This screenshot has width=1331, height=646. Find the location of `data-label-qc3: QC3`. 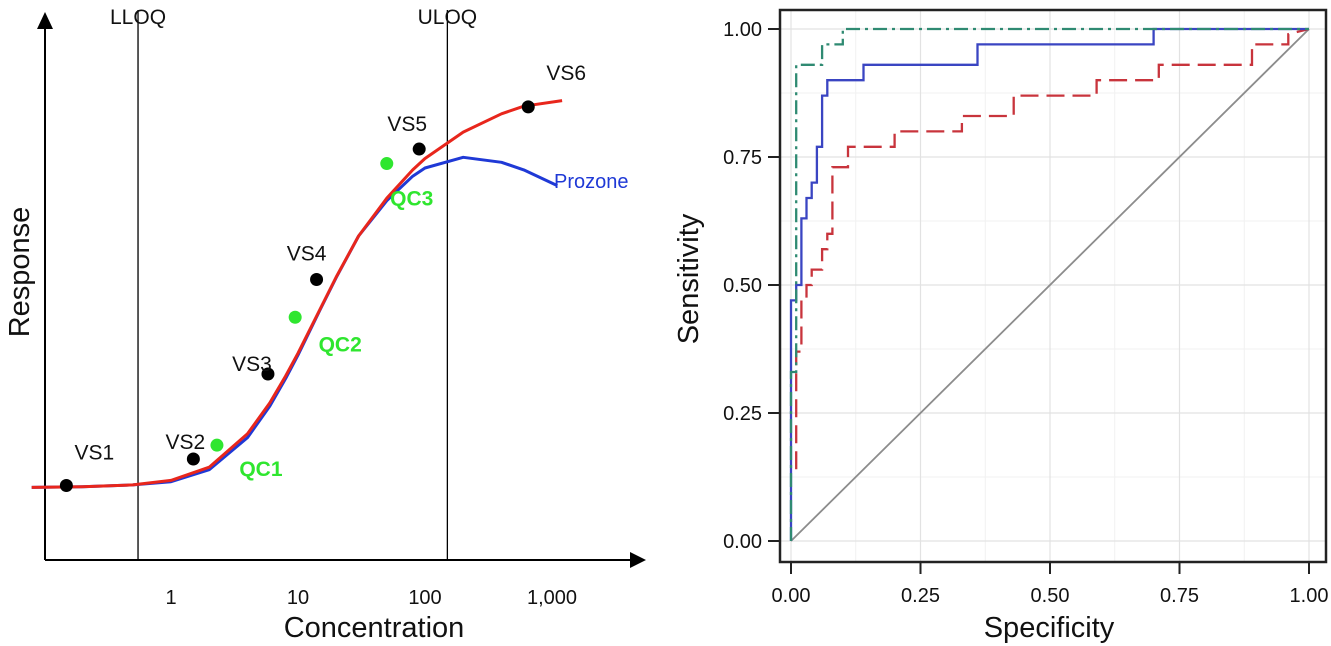

data-label-qc3: QC3 is located at coordinates (411, 199).